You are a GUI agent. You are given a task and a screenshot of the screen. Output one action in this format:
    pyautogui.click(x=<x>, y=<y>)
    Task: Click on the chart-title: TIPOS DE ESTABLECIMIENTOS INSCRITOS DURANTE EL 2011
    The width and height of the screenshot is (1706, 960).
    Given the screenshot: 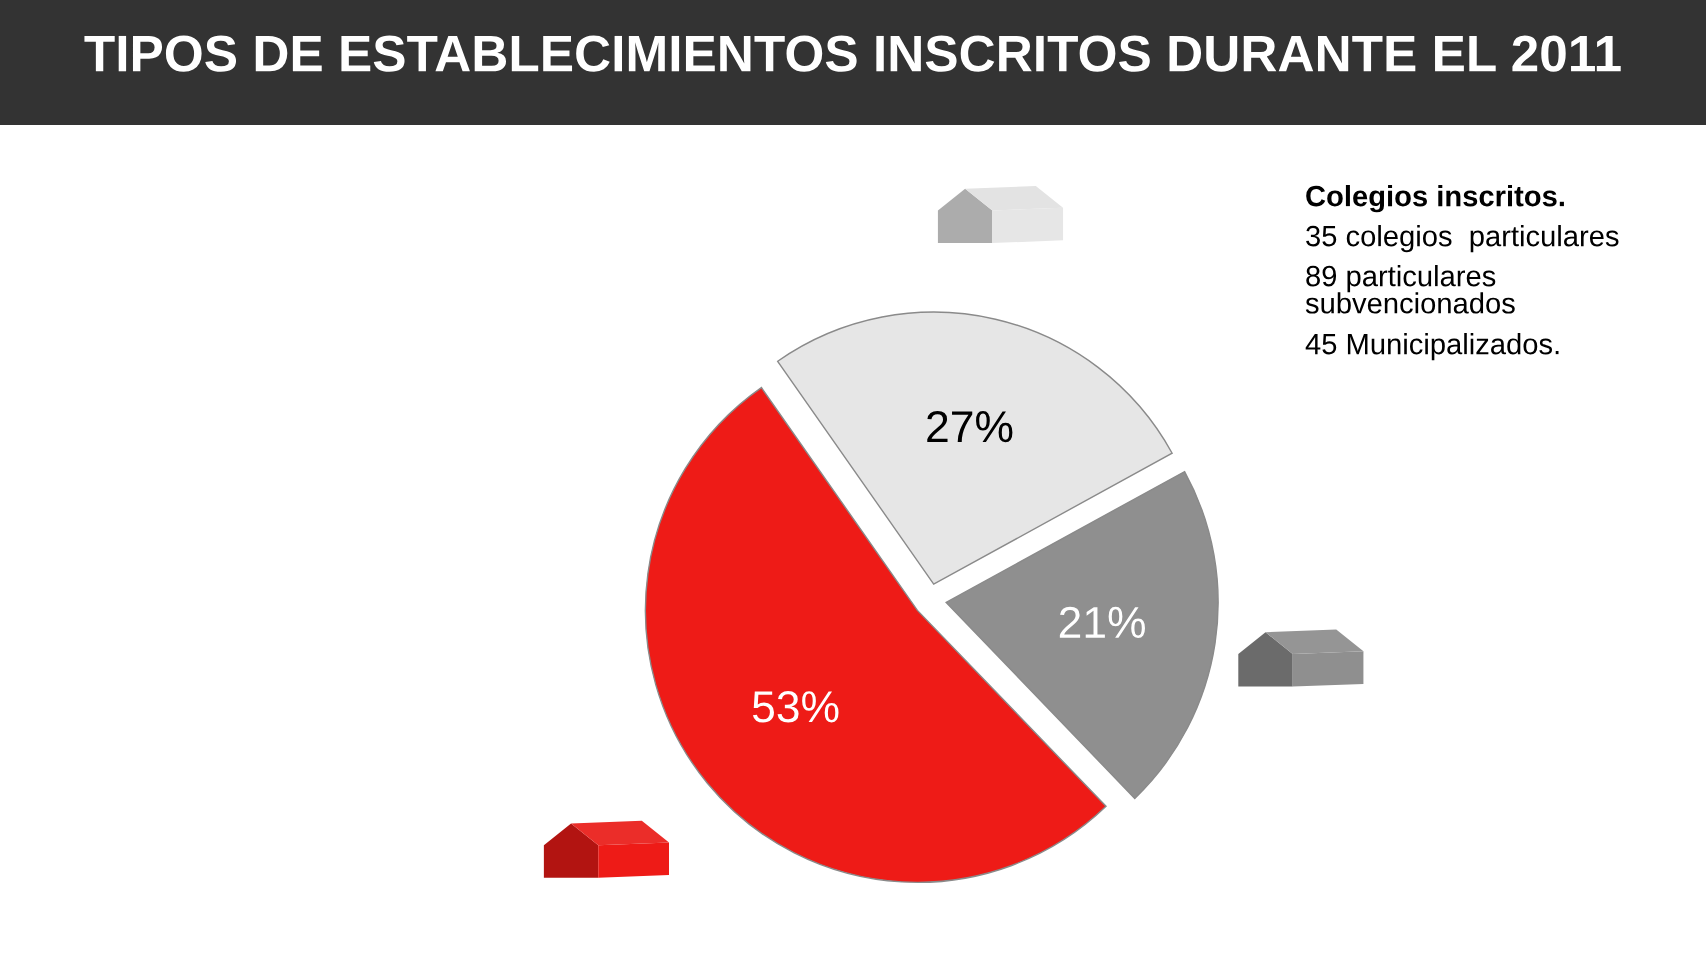 What is the action you would take?
    pyautogui.click(x=852, y=53)
    